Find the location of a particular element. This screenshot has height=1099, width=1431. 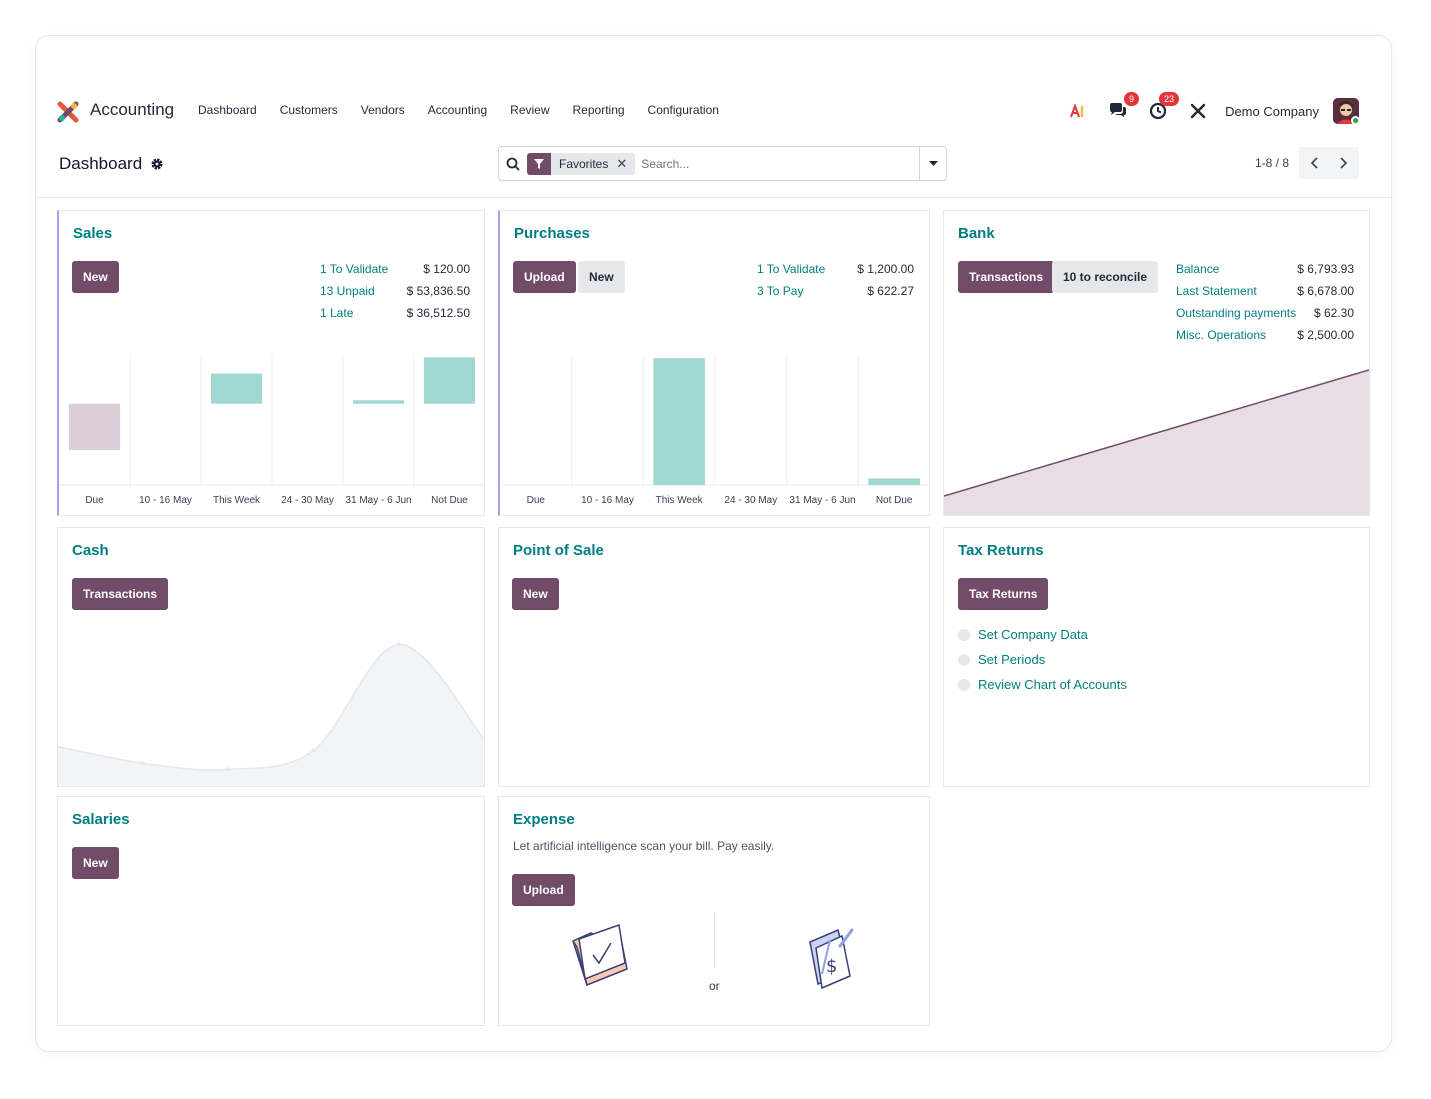

stat-value: $ 36,512.50 is located at coordinates (438, 313).